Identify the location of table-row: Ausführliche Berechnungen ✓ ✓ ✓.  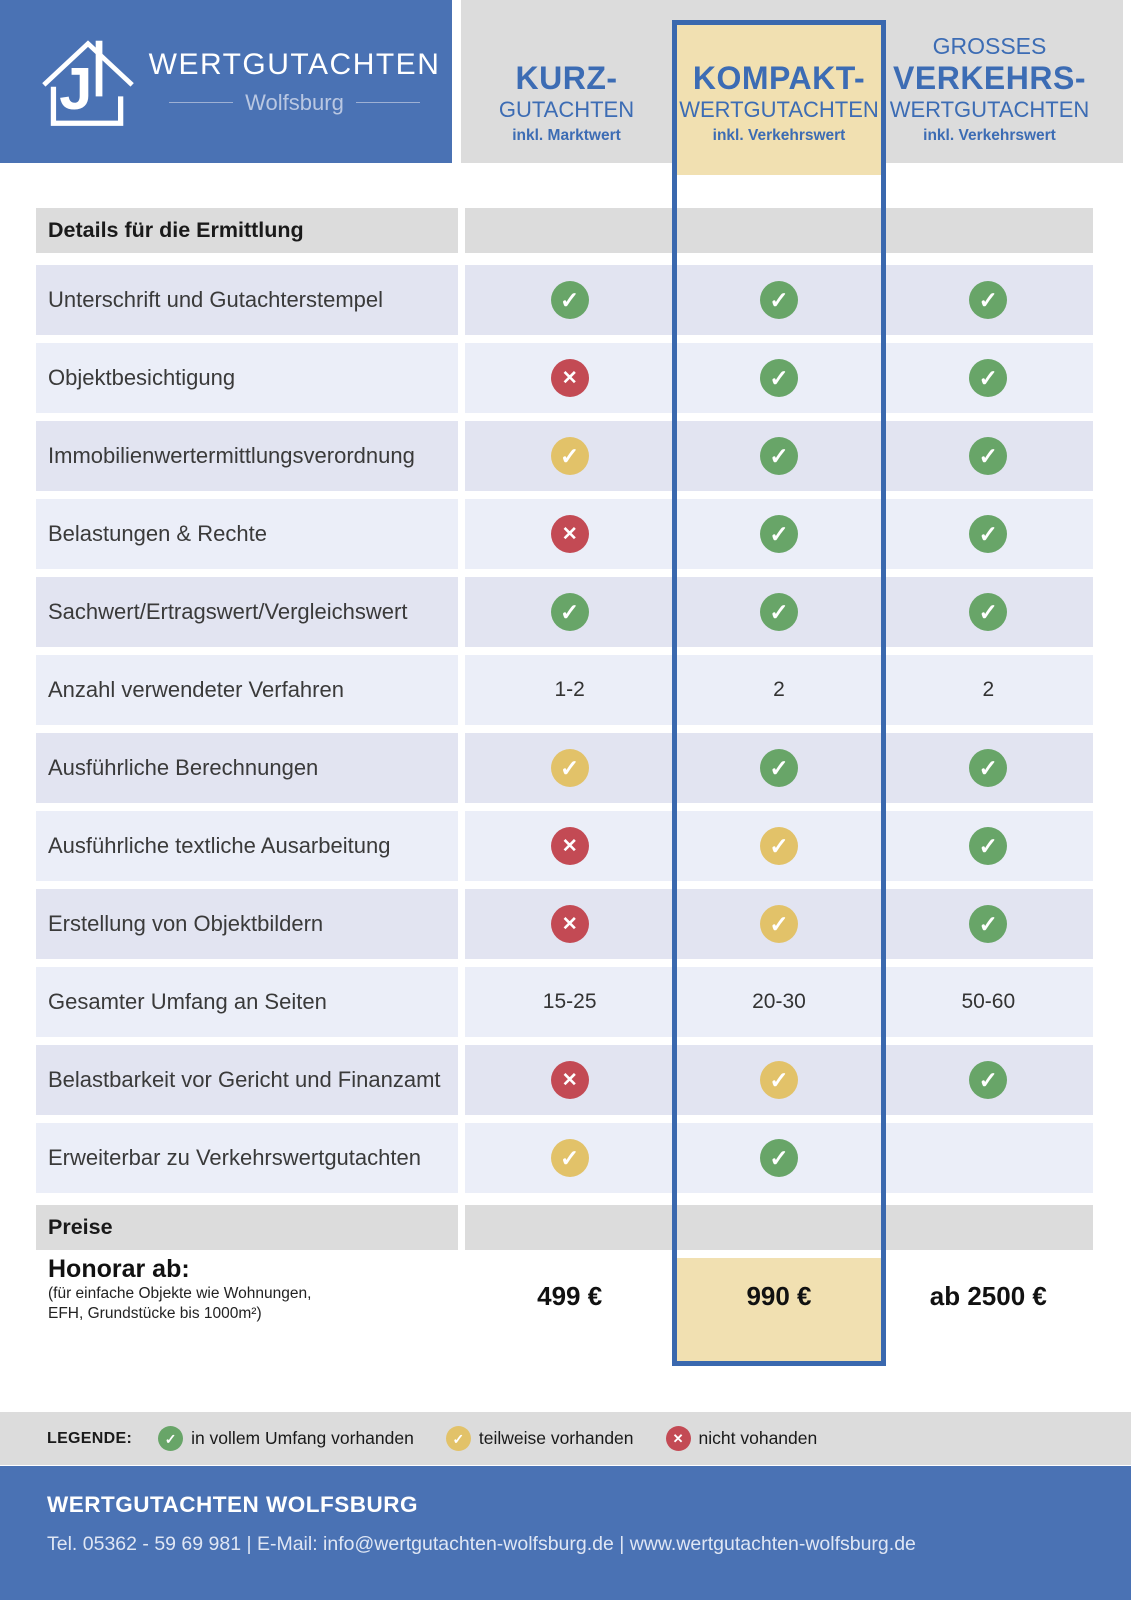
(564, 768).